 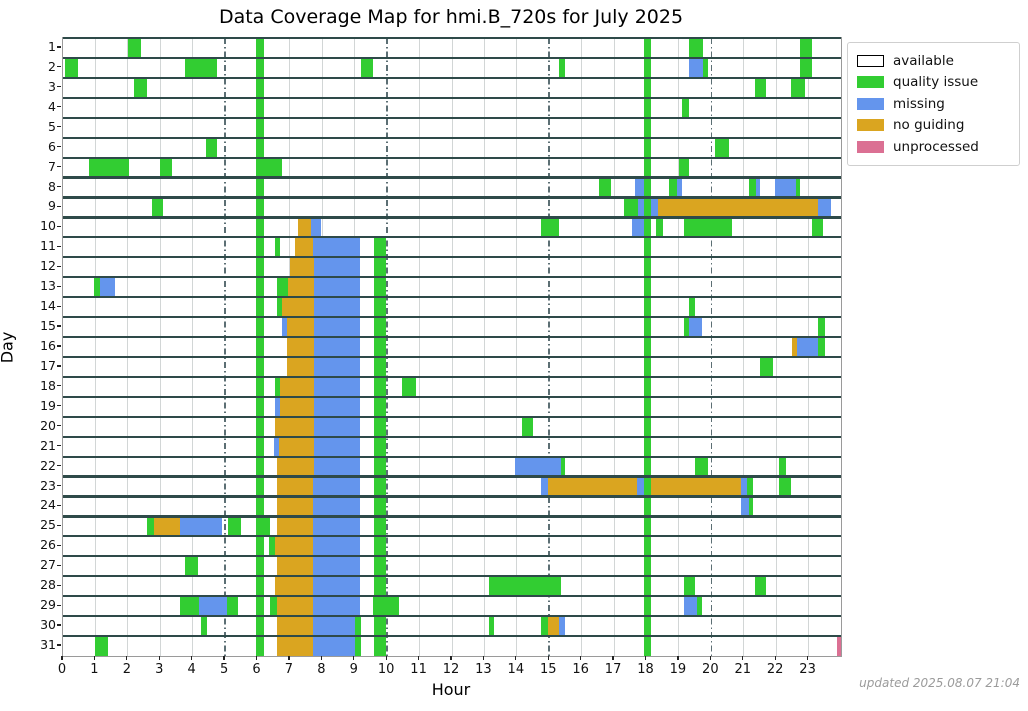 I want to click on y-tick-label: 17, so click(x=48, y=365).